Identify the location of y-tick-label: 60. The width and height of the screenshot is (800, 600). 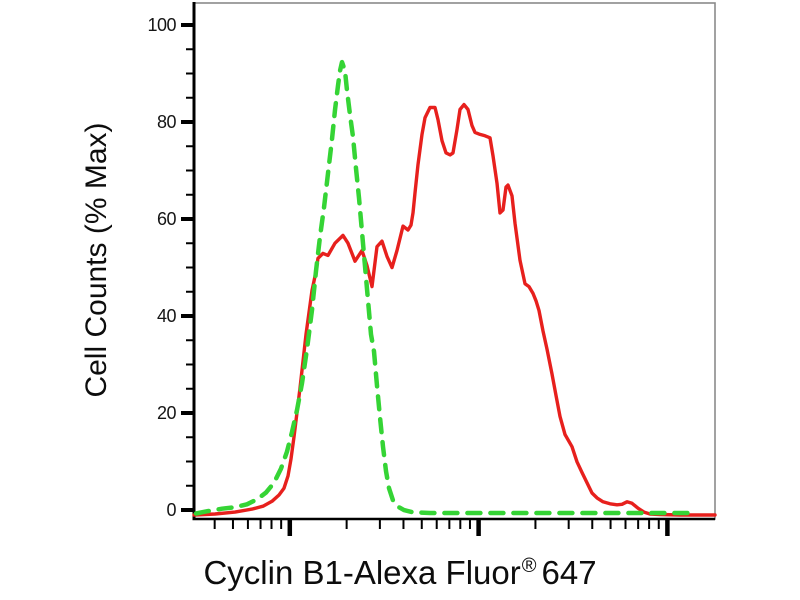
(167, 219).